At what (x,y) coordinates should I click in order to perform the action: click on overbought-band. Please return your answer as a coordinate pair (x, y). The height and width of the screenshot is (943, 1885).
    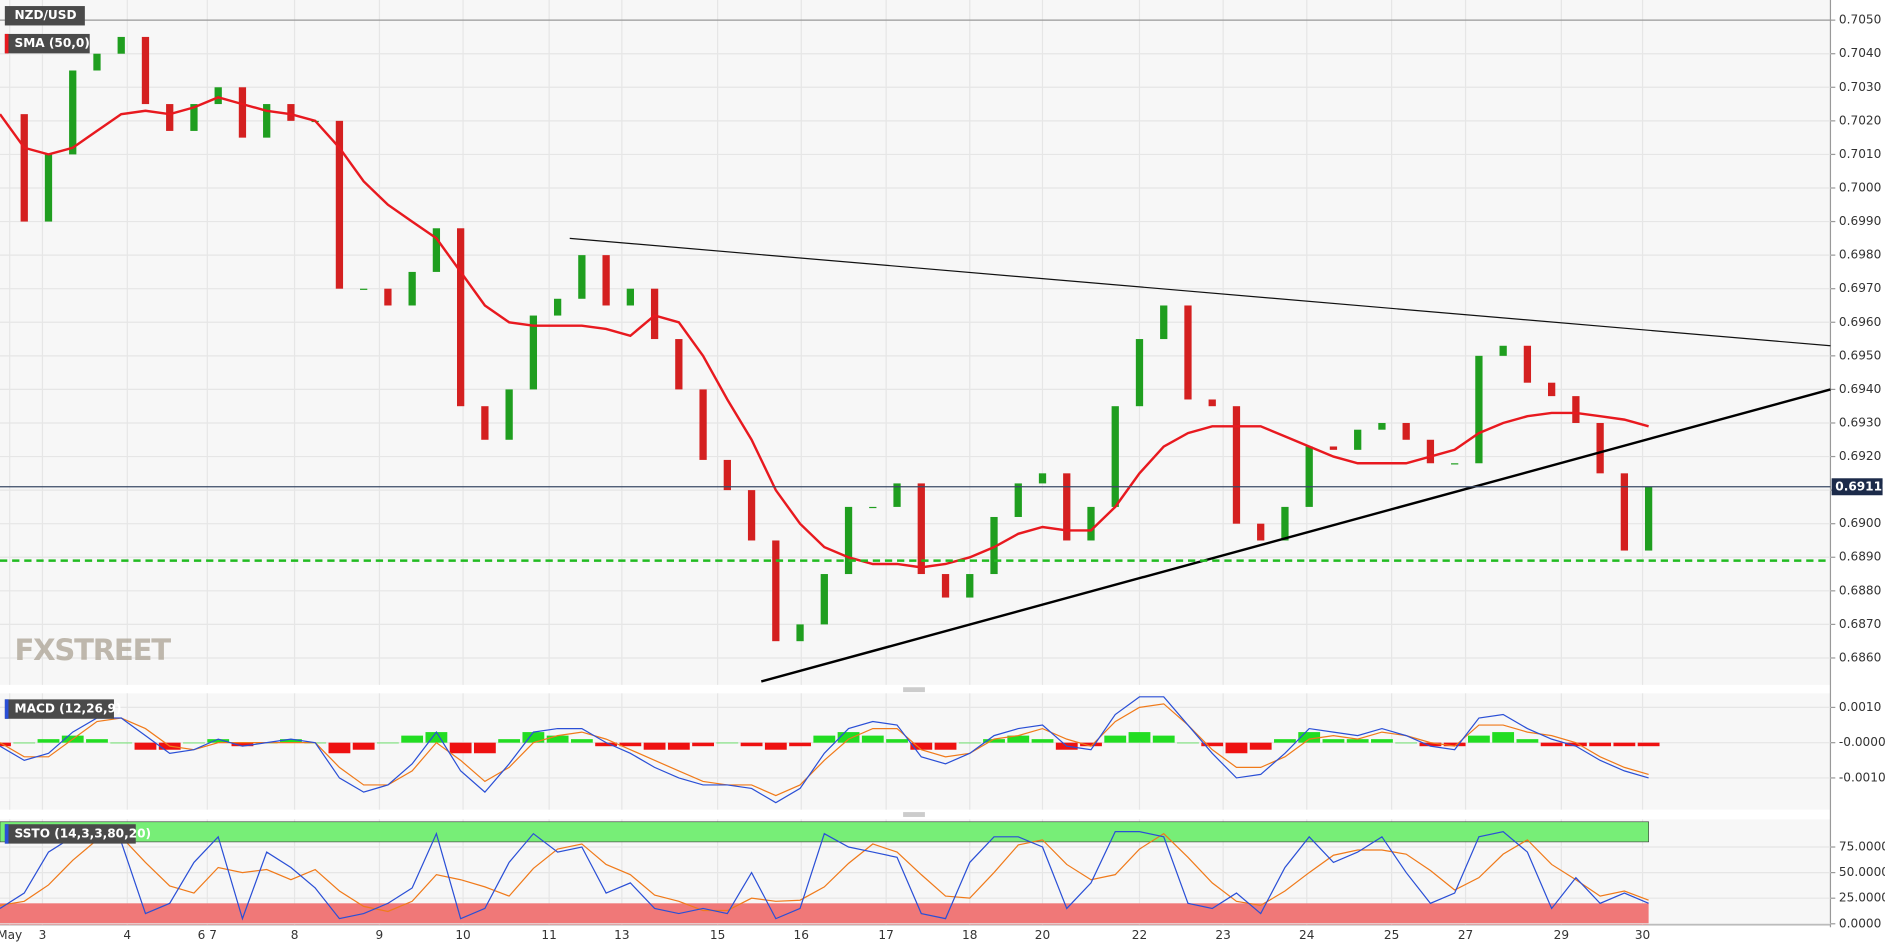
    Looking at the image, I should click on (824, 832).